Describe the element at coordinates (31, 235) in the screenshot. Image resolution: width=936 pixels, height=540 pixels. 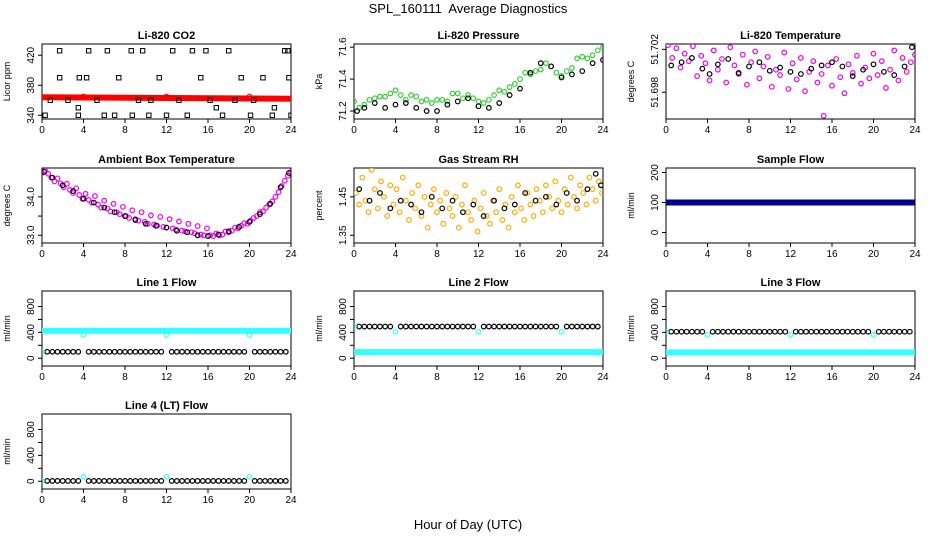
I see `y-tick-label: 33.0` at that location.